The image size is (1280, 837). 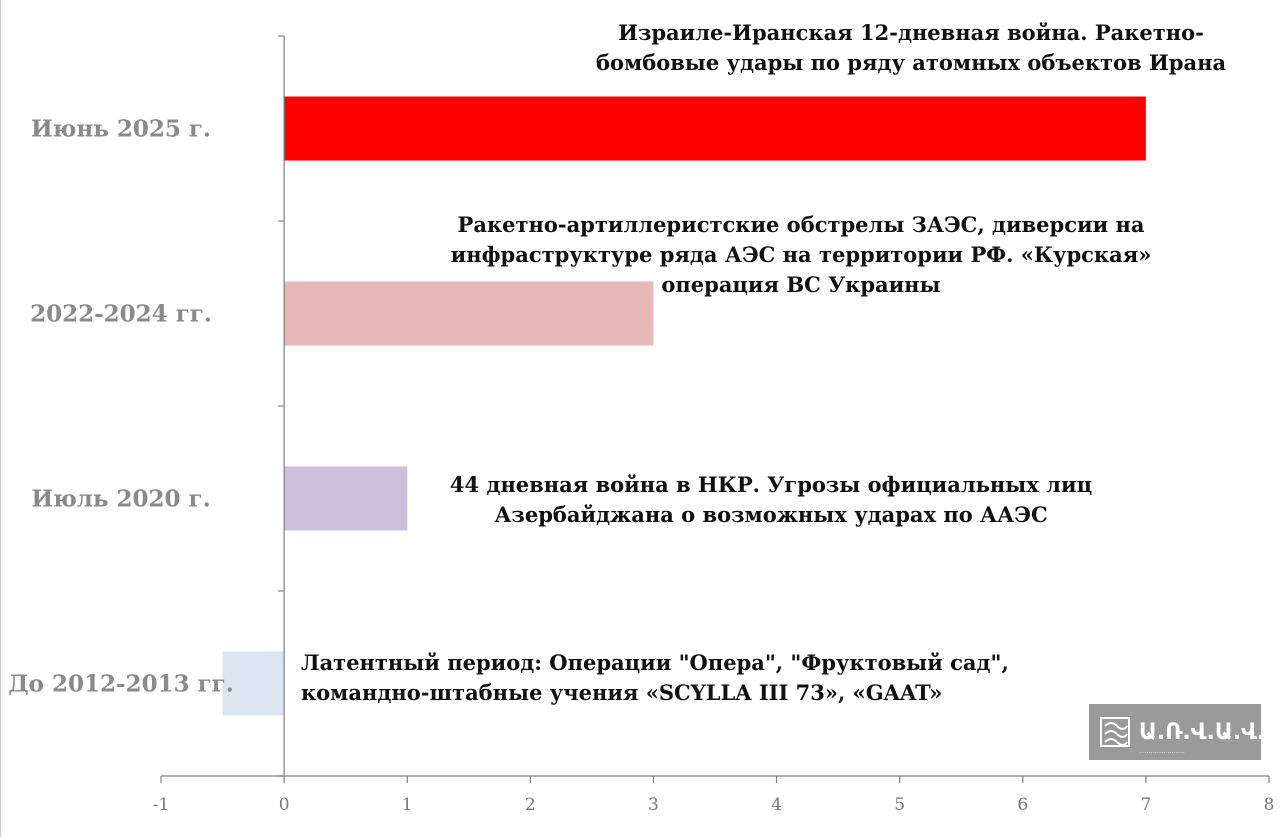 I want to click on category-label-1: 2022-2024 гг., so click(x=121, y=314).